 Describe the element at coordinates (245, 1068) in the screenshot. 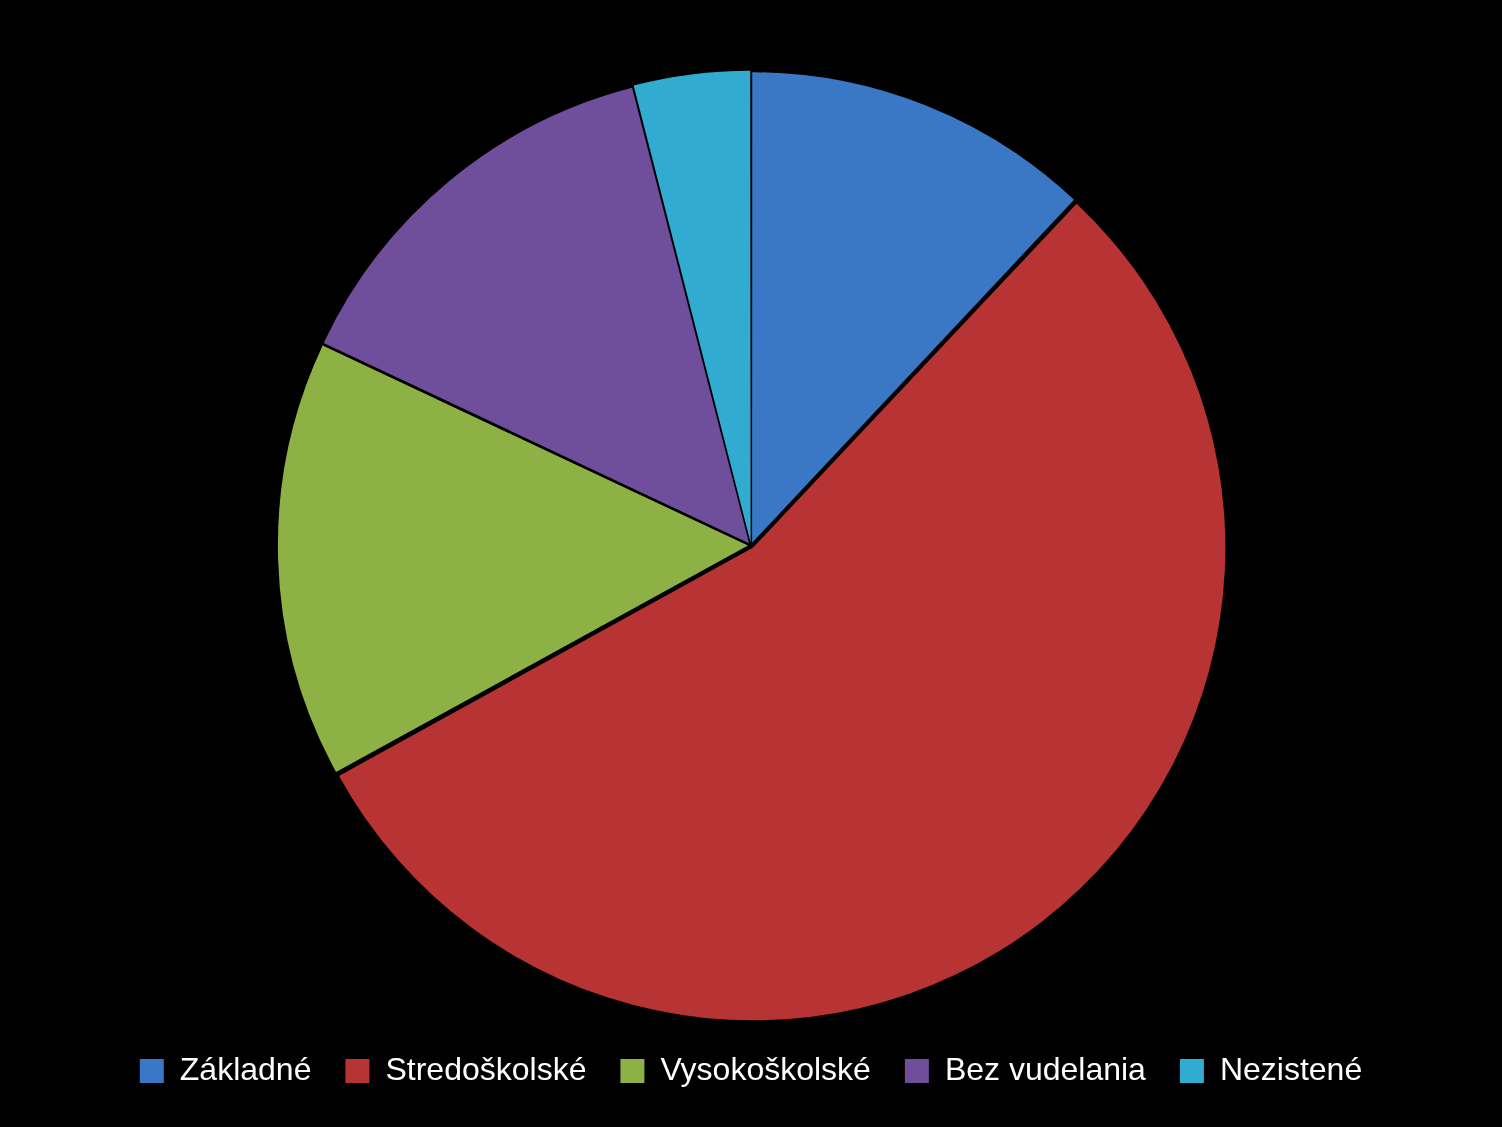

I see `legend-label: Základné` at that location.